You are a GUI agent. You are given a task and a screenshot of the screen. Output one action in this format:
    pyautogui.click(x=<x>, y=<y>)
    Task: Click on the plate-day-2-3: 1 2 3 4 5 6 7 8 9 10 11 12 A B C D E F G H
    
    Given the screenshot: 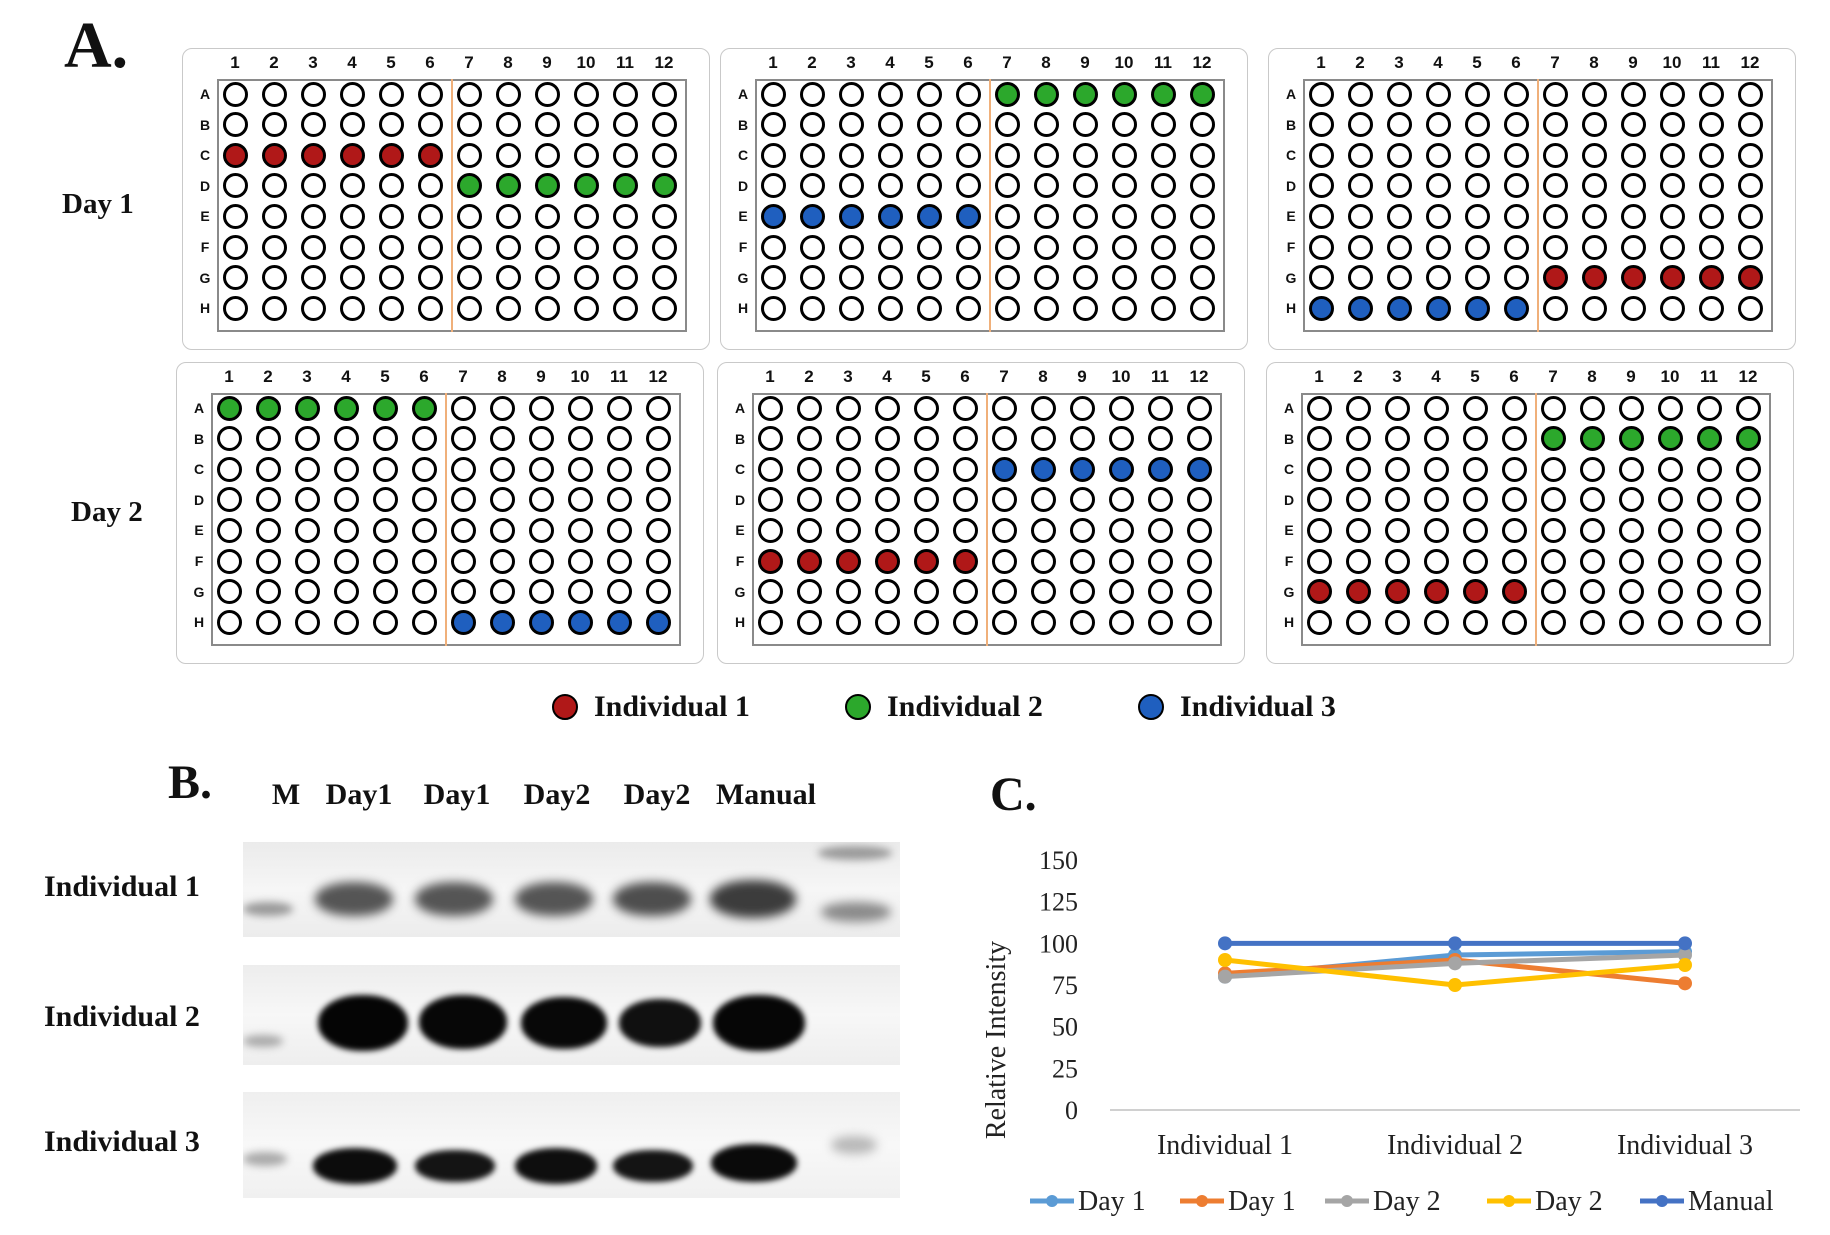 What is the action you would take?
    pyautogui.click(x=1530, y=513)
    